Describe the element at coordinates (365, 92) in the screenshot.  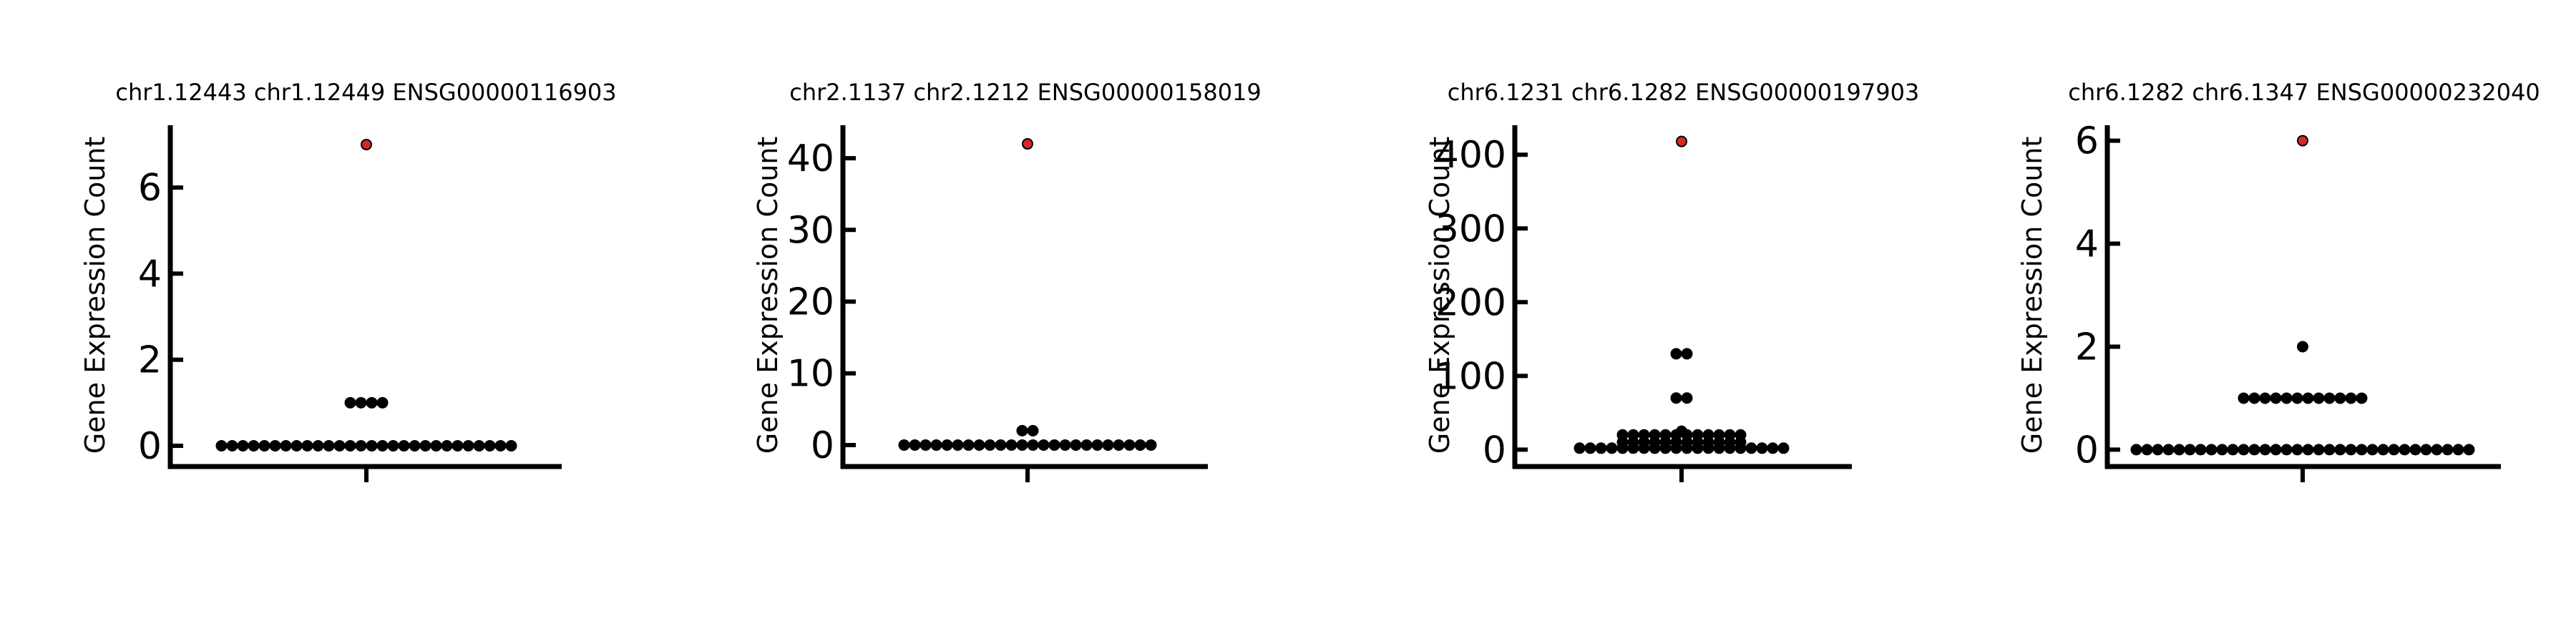
I see `panel-title: chr1.12443 chr1.12449 ENSG00000116903` at that location.